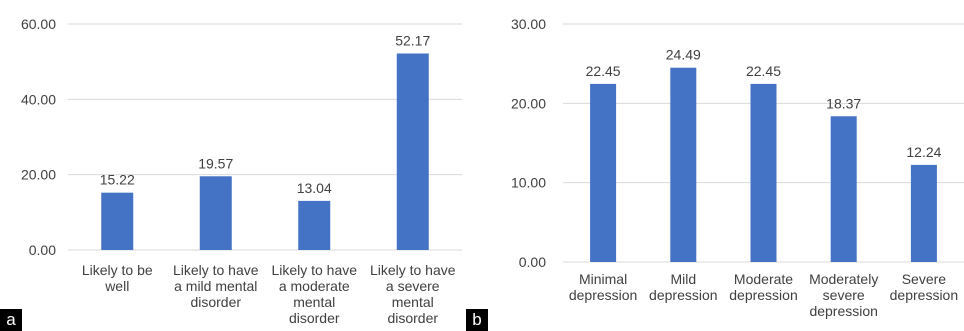 This screenshot has width=964, height=331. Describe the element at coordinates (477, 320) in the screenshot. I see `panel-label-b: b` at that location.